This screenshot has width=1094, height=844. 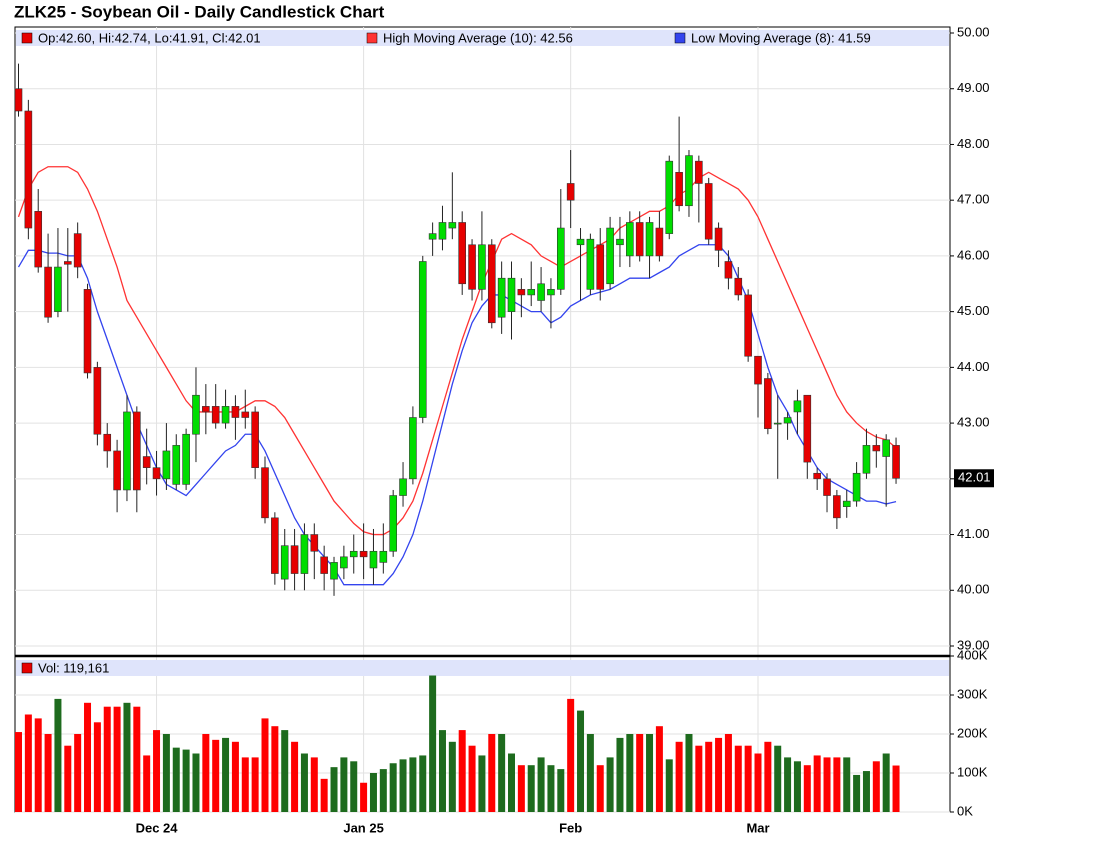 I want to click on y-tick-label: 47.00, so click(x=973, y=199).